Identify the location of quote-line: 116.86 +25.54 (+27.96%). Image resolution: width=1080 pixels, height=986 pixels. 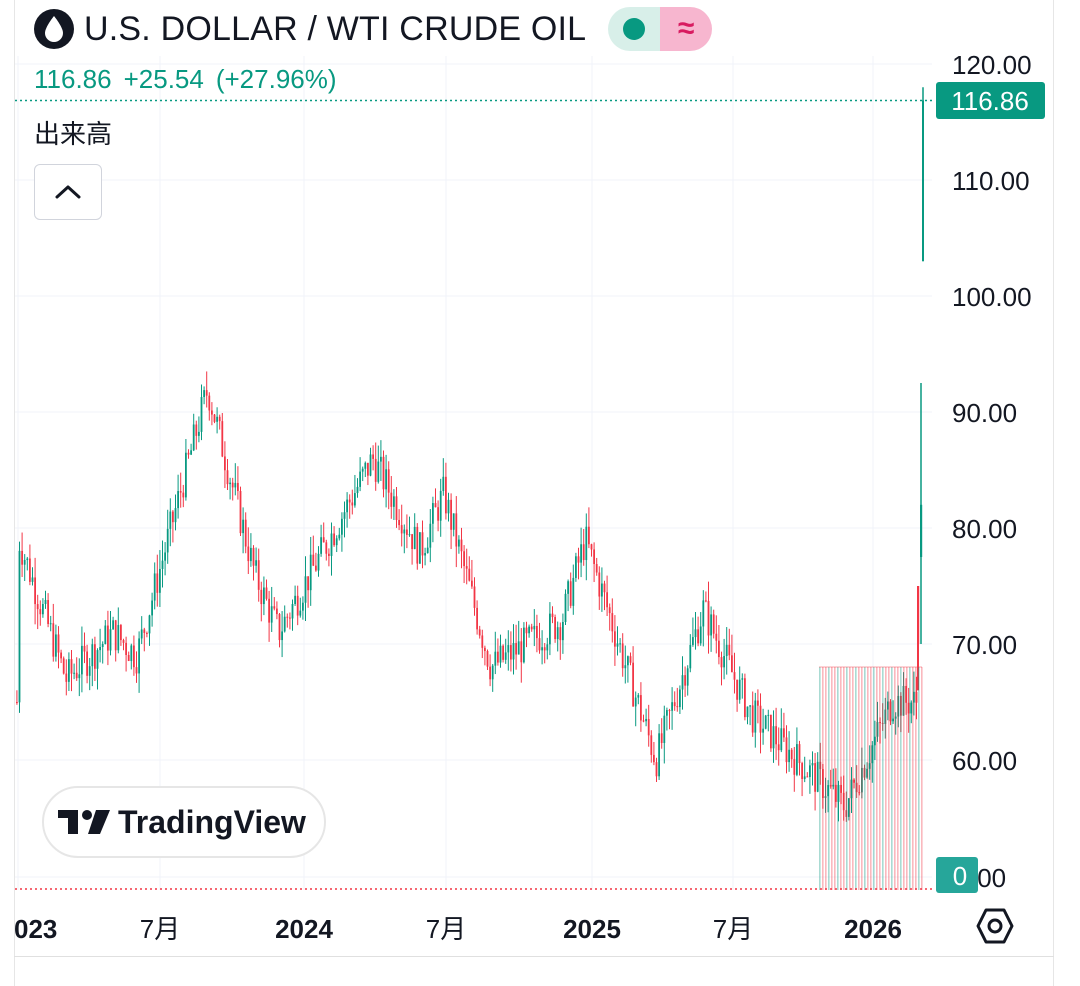
(191, 79).